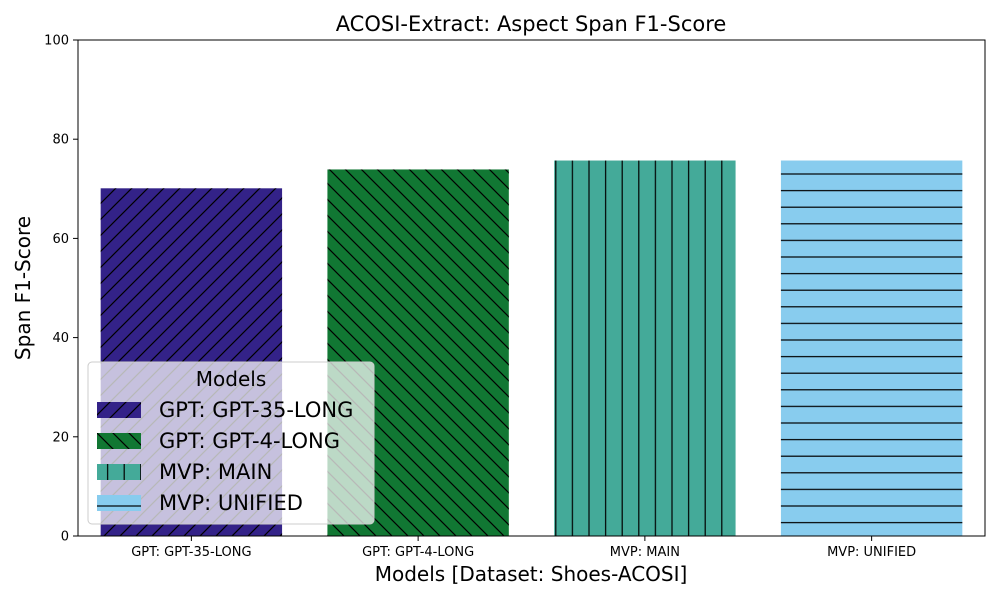 This screenshot has height=600, width=1000. Describe the element at coordinates (61, 289) in the screenshot. I see `y-tick-group: 0 20 40 60 80 100` at that location.